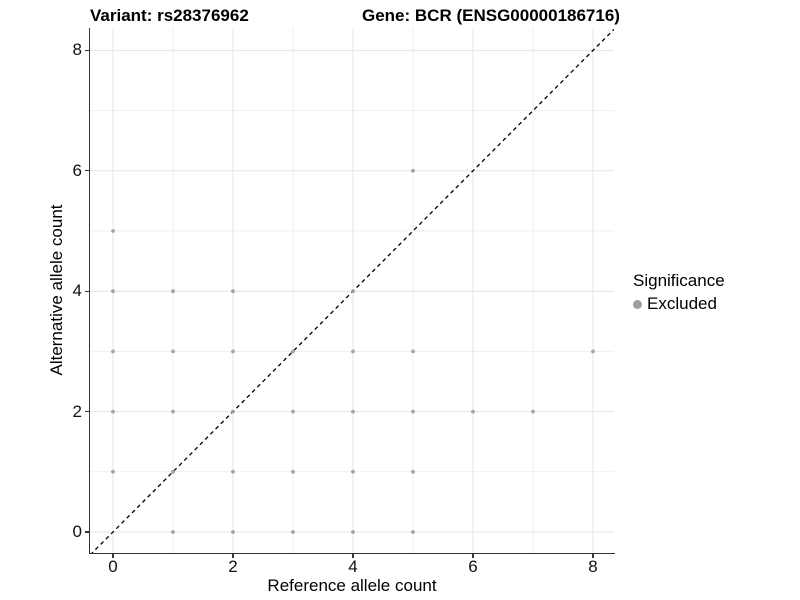 The height and width of the screenshot is (600, 800). I want to click on y-tick-label: 8, so click(77, 50).